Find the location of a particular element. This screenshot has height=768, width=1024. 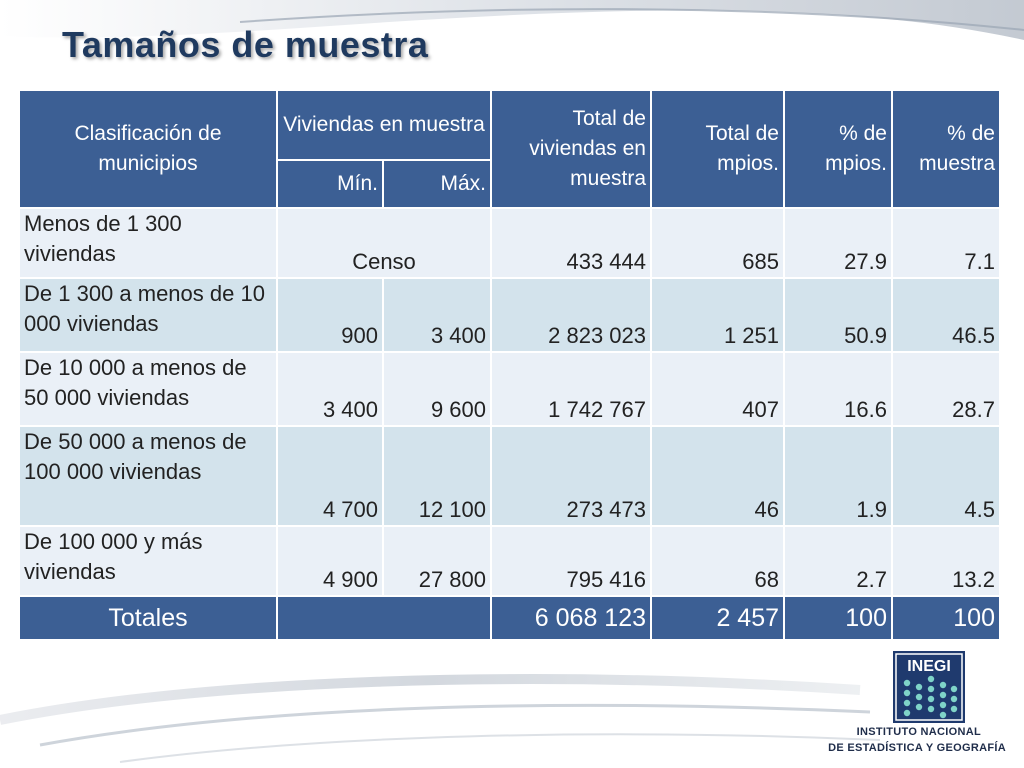

pct-muestra-cell: 28.7 is located at coordinates (946, 389).